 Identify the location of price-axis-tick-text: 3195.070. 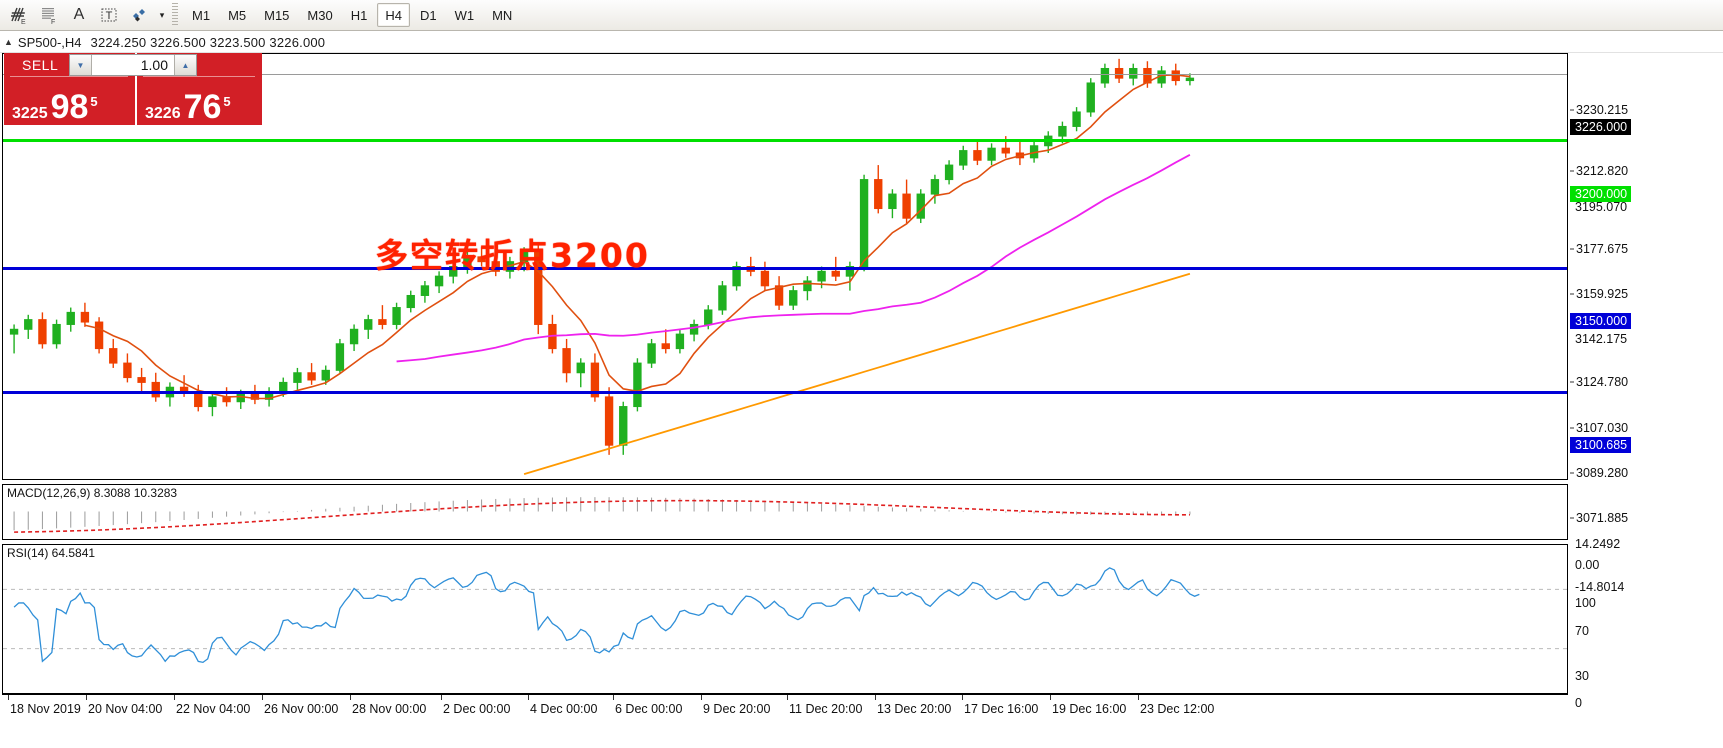
(1601, 207).